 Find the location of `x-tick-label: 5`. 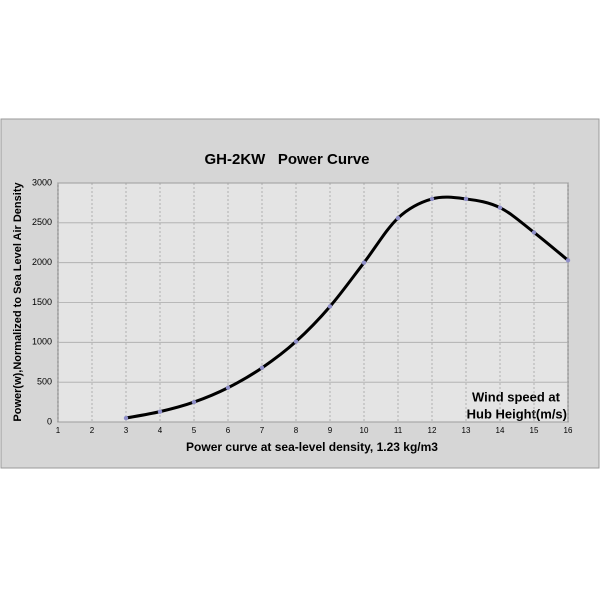

x-tick-label: 5 is located at coordinates (194, 430).